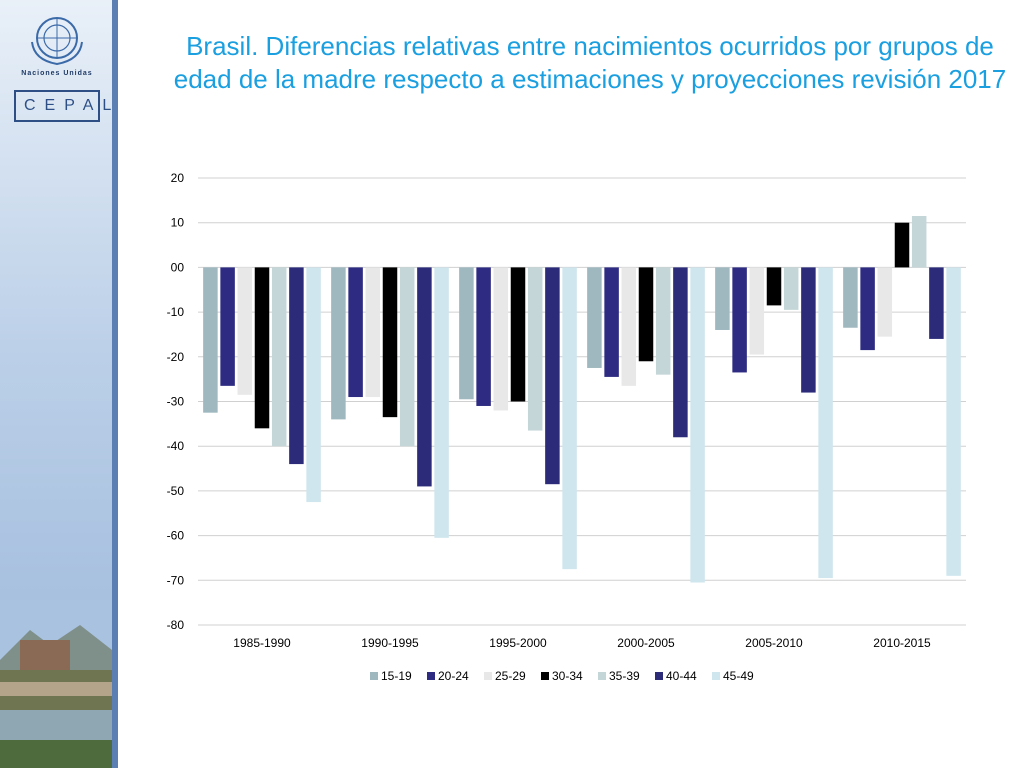  Describe the element at coordinates (567, 676) in the screenshot. I see `legend-label: 30-34` at that location.